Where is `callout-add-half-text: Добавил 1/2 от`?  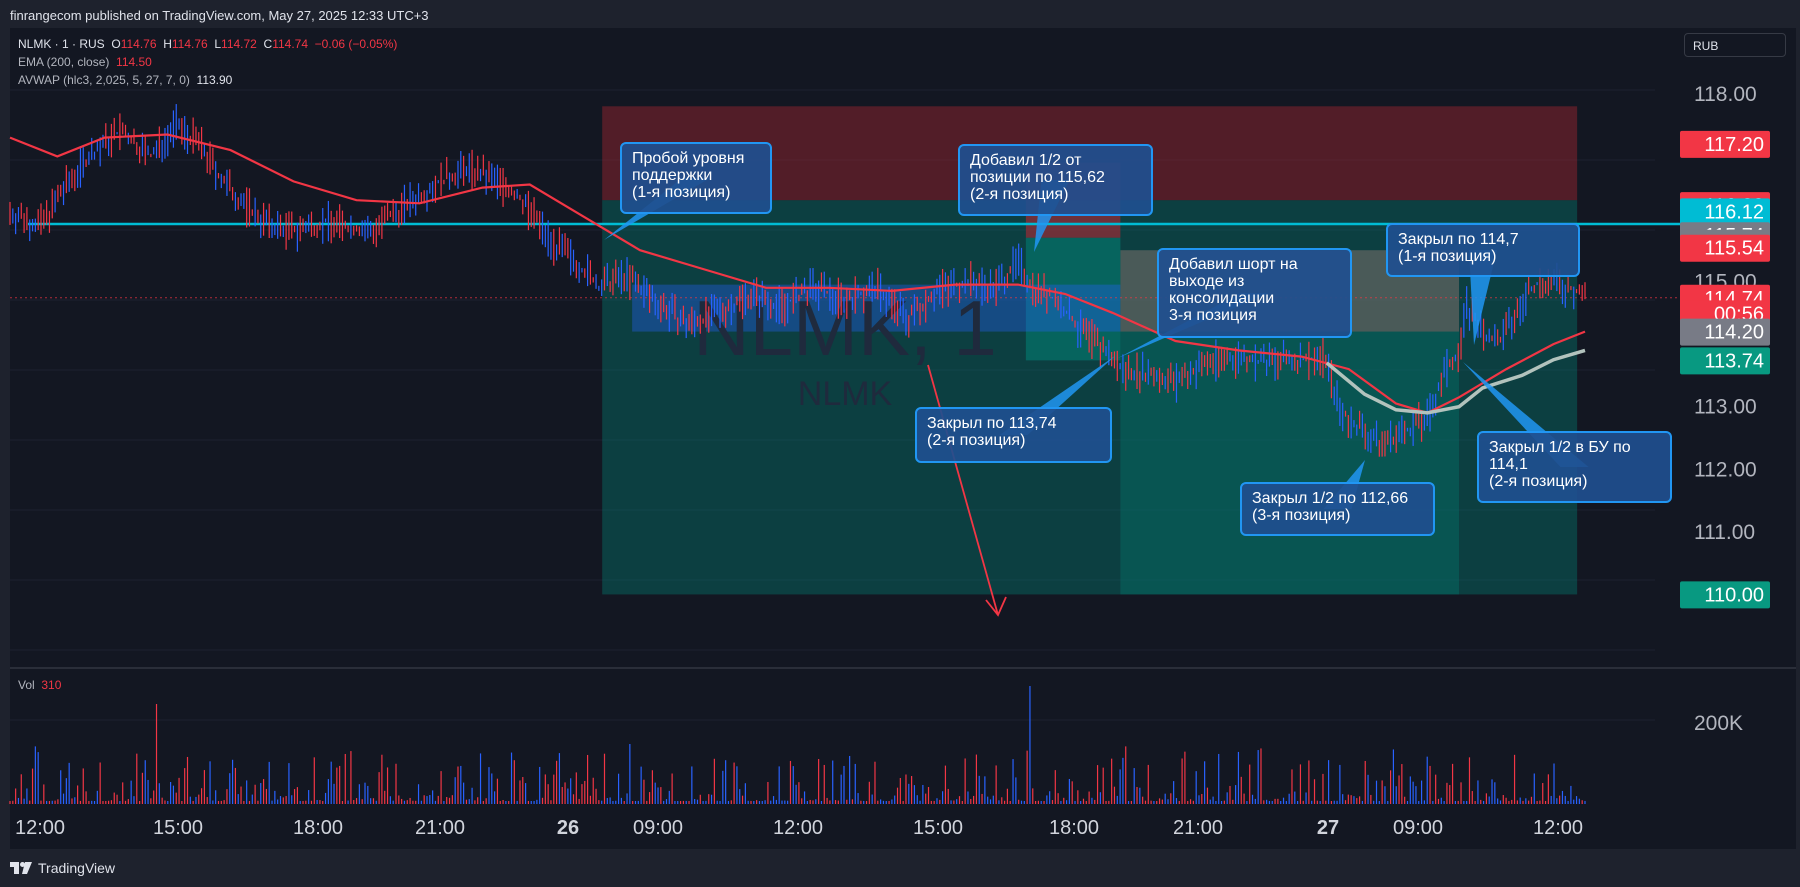
callout-add-half-text: Добавил 1/2 от is located at coordinates (1026, 160).